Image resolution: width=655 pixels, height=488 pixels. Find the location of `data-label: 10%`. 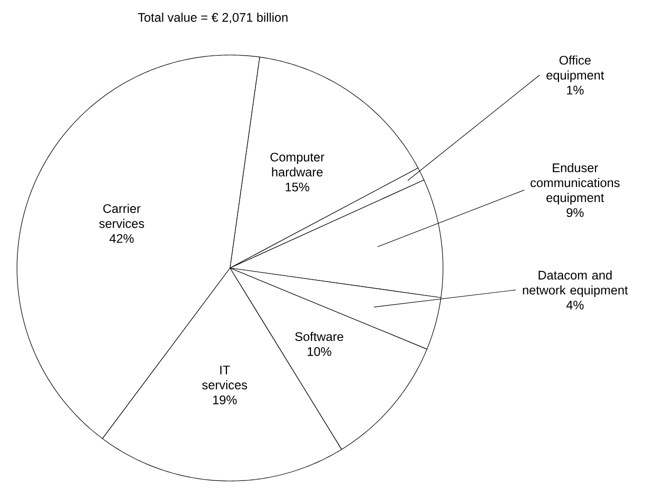

data-label: 10% is located at coordinates (320, 351).